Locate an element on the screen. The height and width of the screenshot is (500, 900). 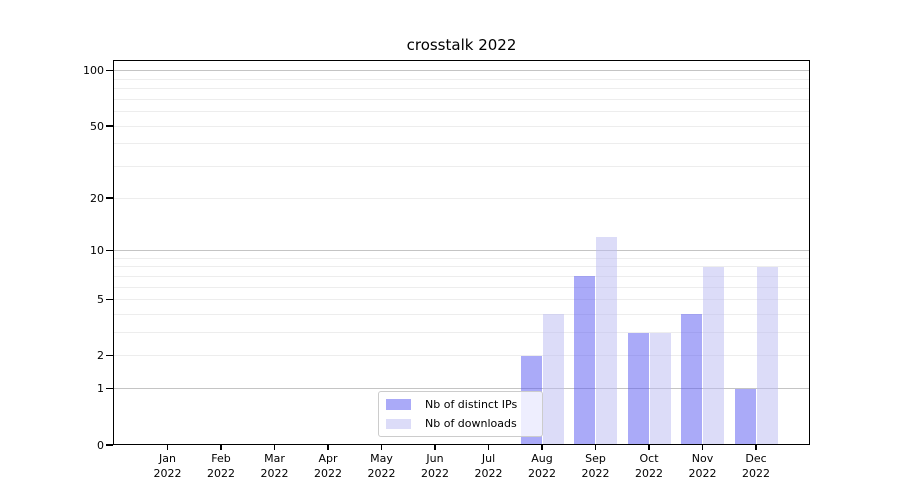
legend-swatch-downloads is located at coordinates (398, 423).